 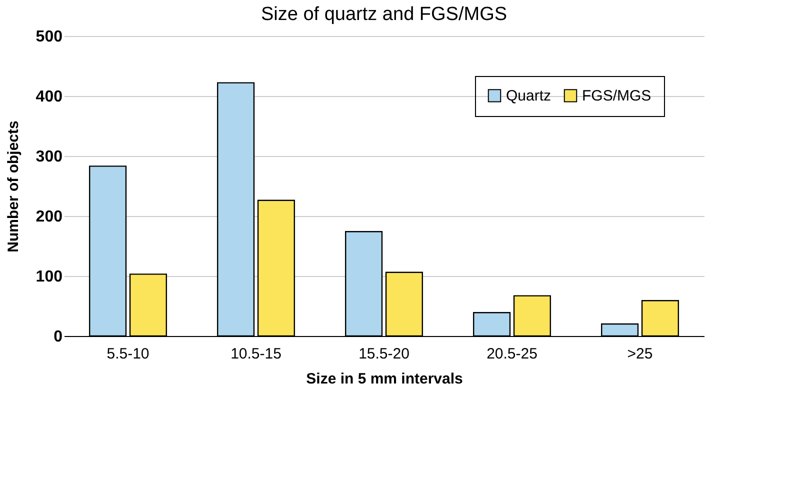 What do you see at coordinates (128, 354) in the screenshot?
I see `x-tick-label: 5.5-10` at bounding box center [128, 354].